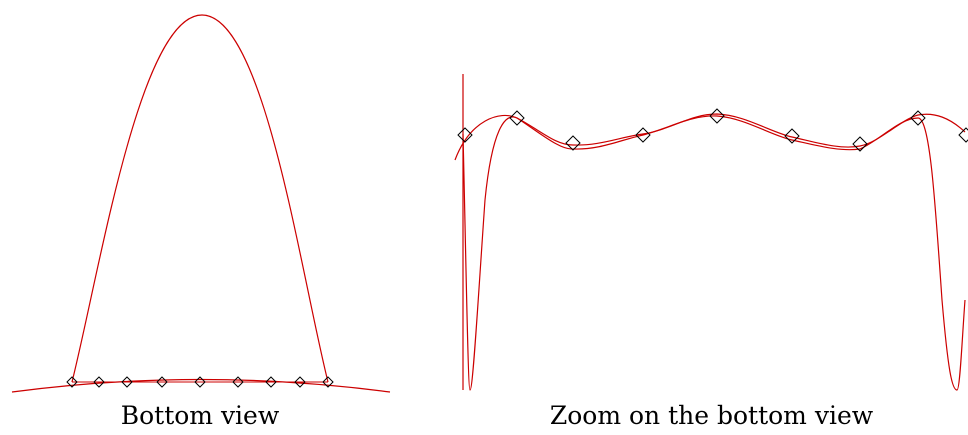 The image size is (968, 435). I want to click on bottom-view-caption: Bottom view, so click(200, 415).